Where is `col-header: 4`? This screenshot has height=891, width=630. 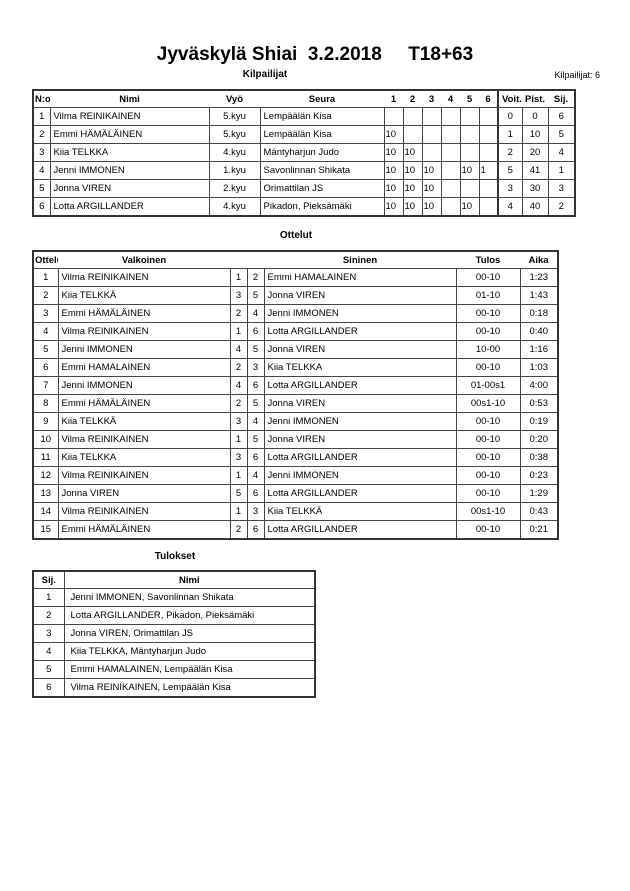 col-header: 4 is located at coordinates (450, 99).